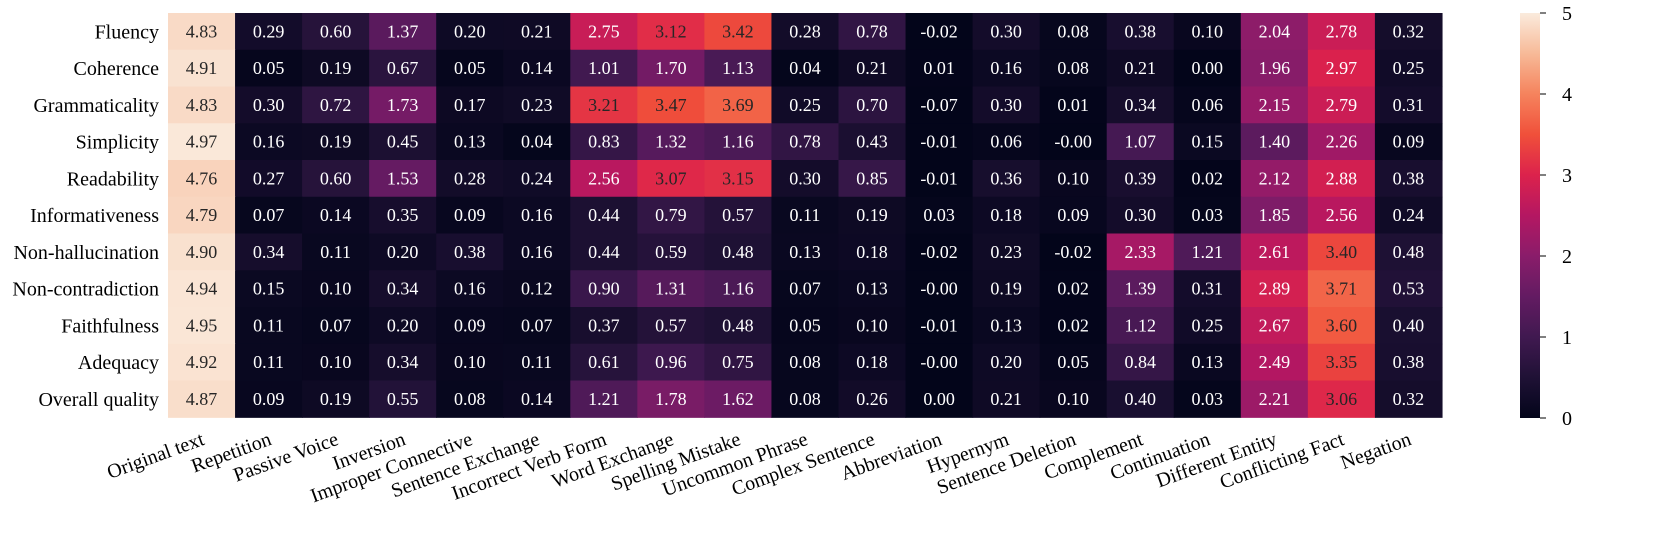 This screenshot has height=559, width=1661. I want to click on cell-value-label: 2.04, so click(1275, 31).